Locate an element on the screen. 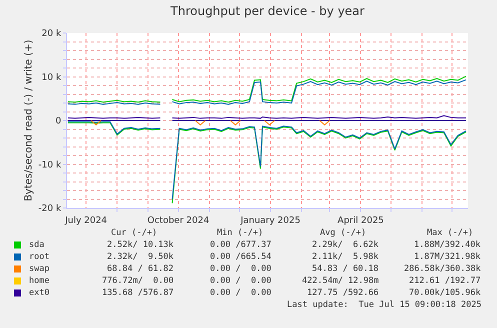 The image size is (497, 328). y-tick-label: -20 k is located at coordinates (50, 209).